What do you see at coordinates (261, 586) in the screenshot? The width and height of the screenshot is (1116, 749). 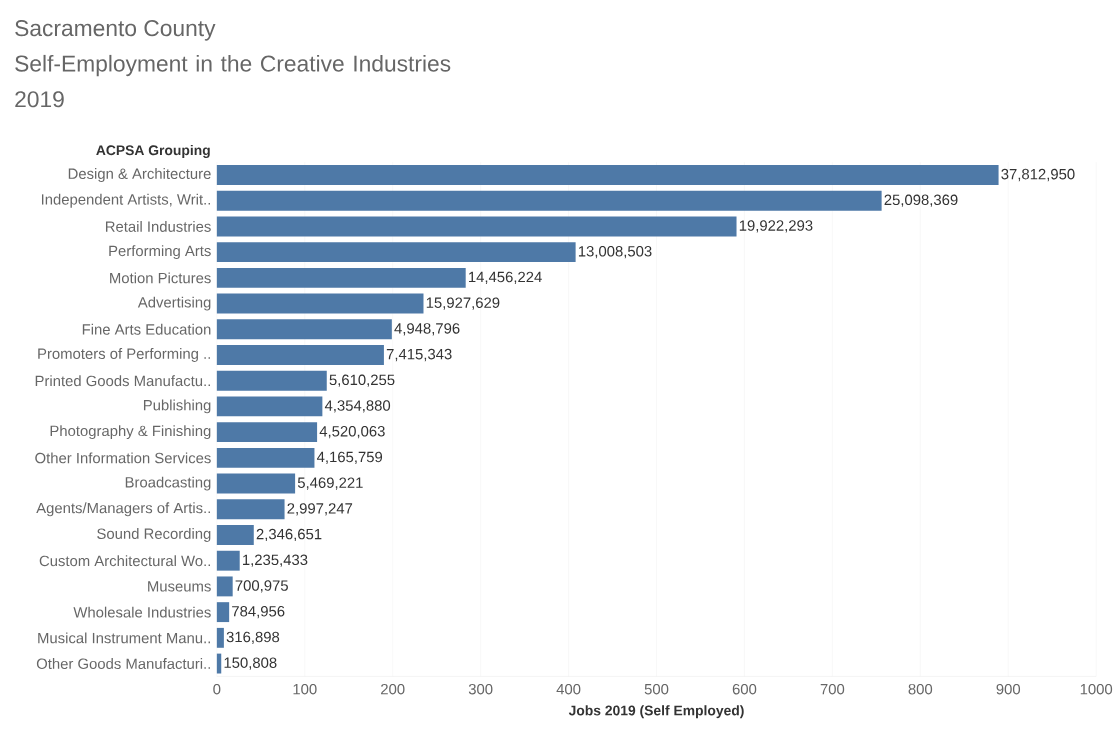 I see `annotation: 700,975` at bounding box center [261, 586].